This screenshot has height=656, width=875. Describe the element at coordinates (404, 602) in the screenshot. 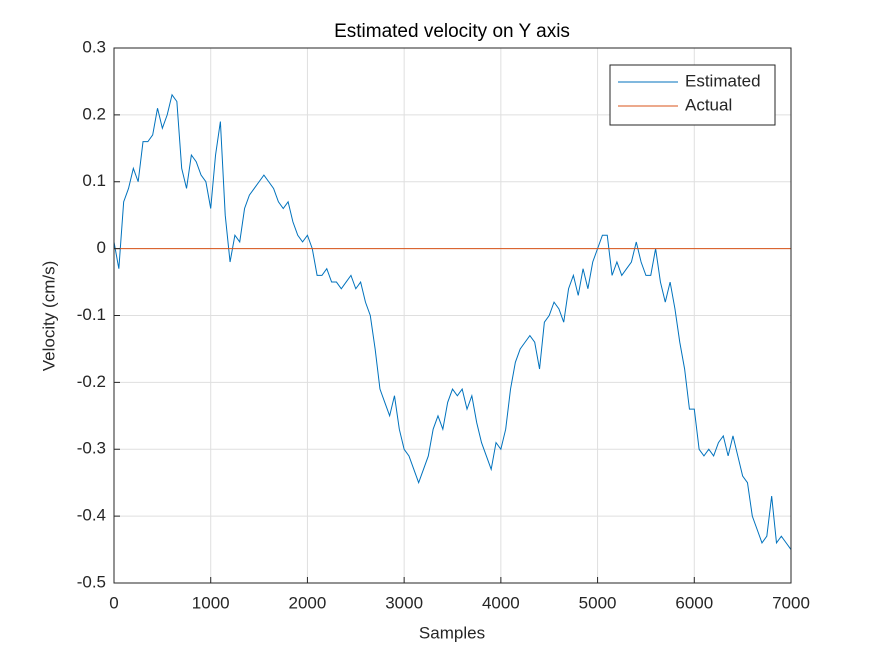

I see `x-tick-label: 3000` at that location.